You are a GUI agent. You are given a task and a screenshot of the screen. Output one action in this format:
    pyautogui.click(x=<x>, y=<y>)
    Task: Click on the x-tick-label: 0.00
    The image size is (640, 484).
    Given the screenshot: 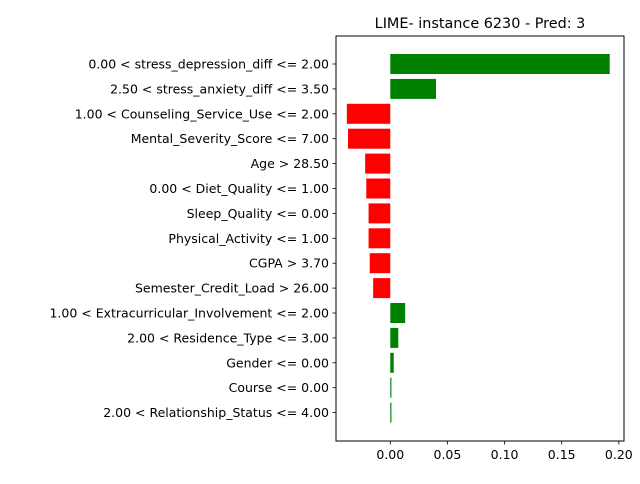 What is the action you would take?
    pyautogui.click(x=390, y=454)
    